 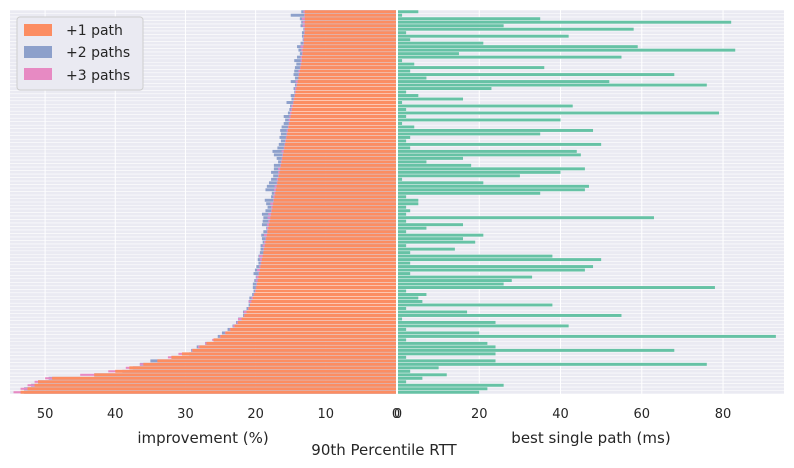 I want to click on suptitle: 90th Percentile RTT, so click(x=384, y=450).